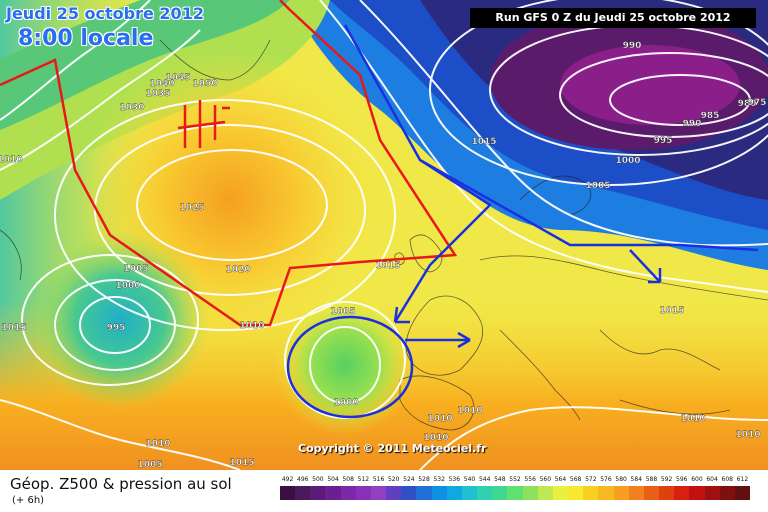  What do you see at coordinates (157, 94) in the screenshot?
I see `isobar-label: 1035` at bounding box center [157, 94].